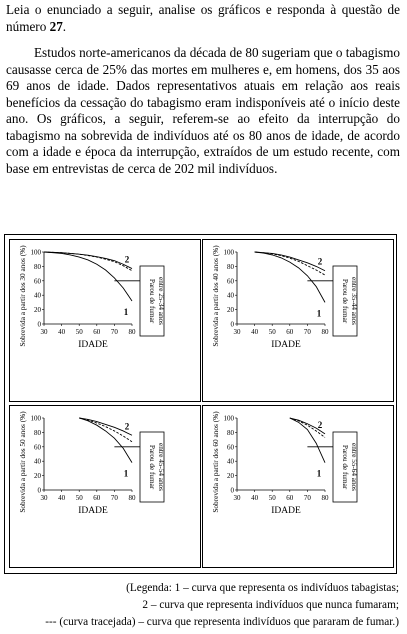 This screenshot has width=407, height=634. What do you see at coordinates (215, 296) in the screenshot?
I see `y-axis-label: Sobrevida a partir dos 40 anos (%)` at bounding box center [215, 296].